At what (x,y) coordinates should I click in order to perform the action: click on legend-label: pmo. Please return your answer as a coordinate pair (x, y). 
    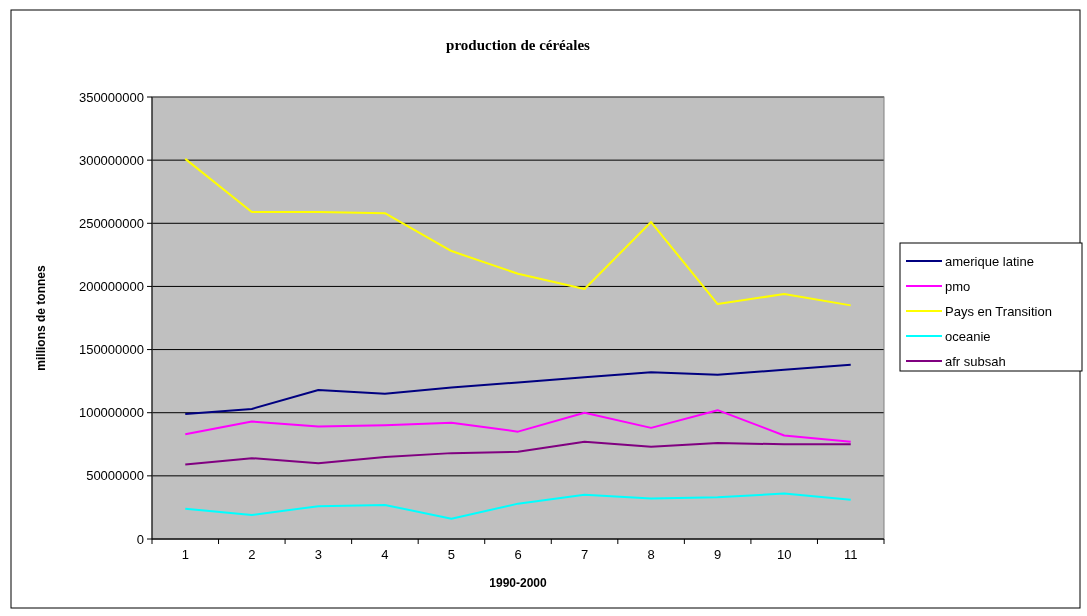
    Looking at the image, I should click on (958, 286).